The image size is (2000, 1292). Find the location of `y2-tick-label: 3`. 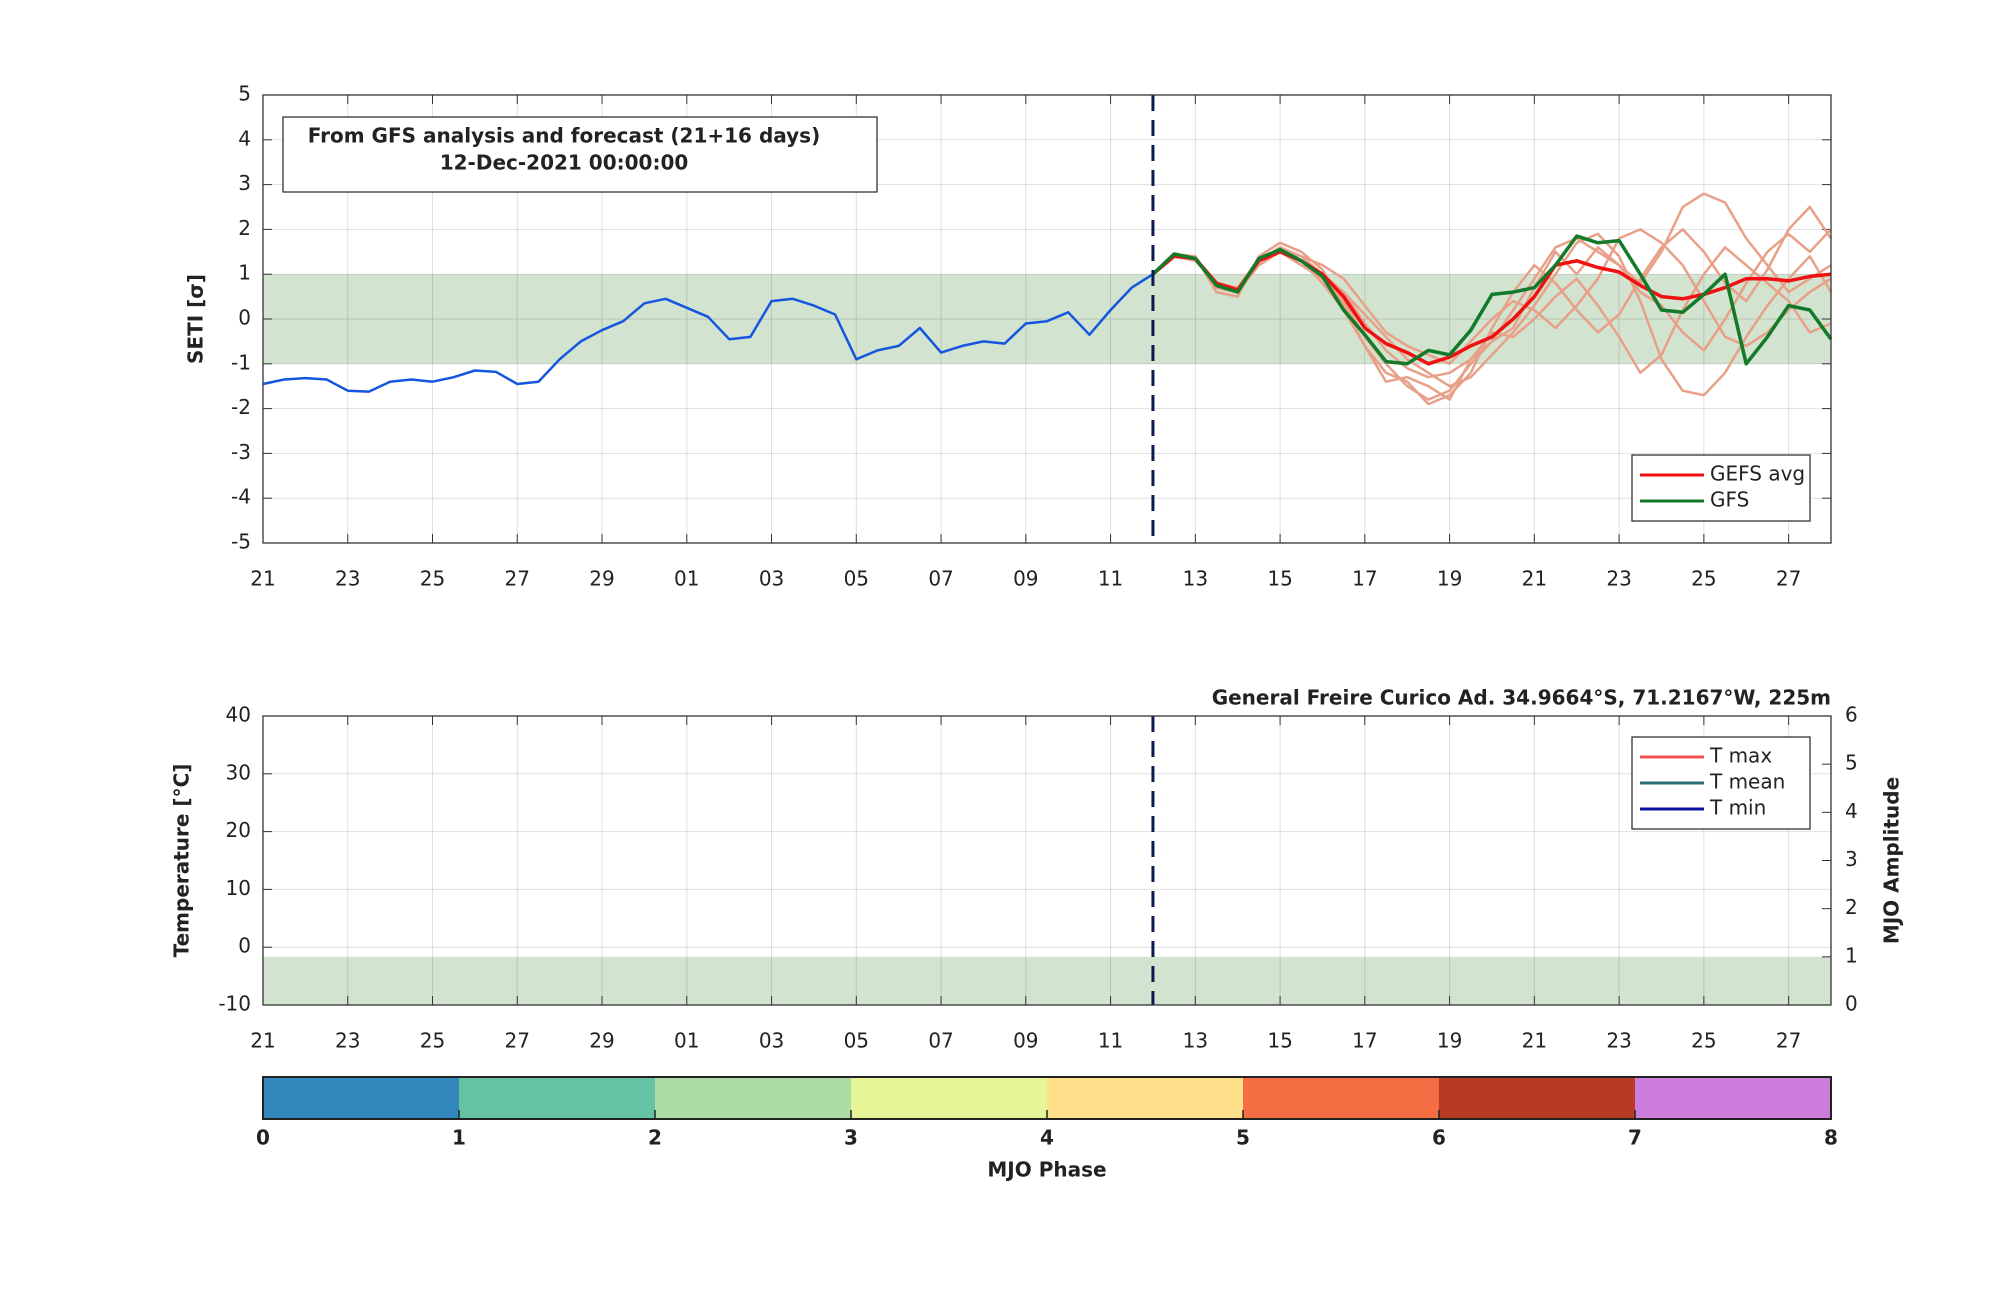

y2-tick-label: 3 is located at coordinates (1851, 859).